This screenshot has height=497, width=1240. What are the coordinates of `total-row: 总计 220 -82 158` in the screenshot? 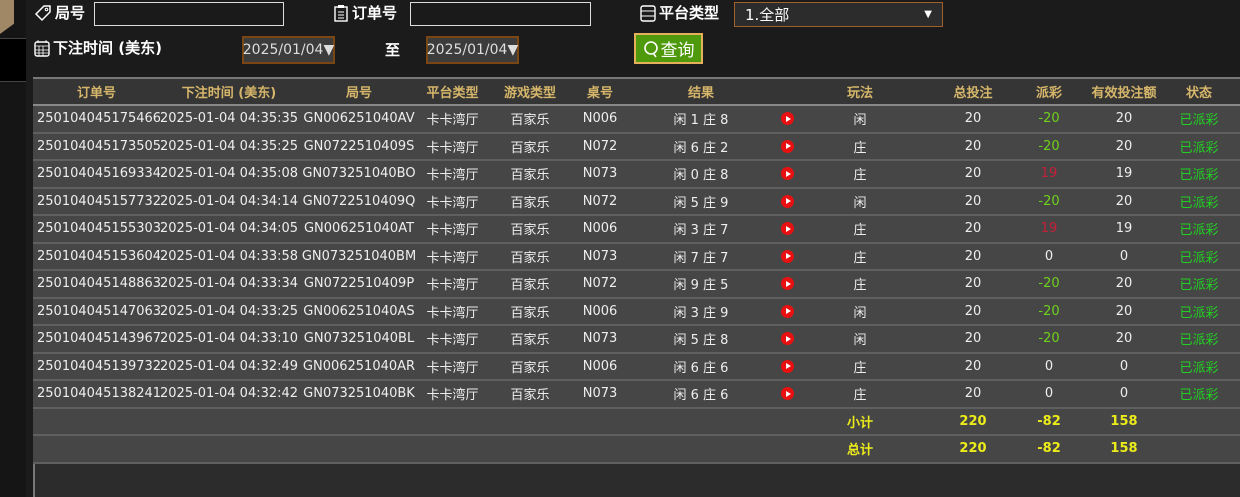 It's located at (636, 449).